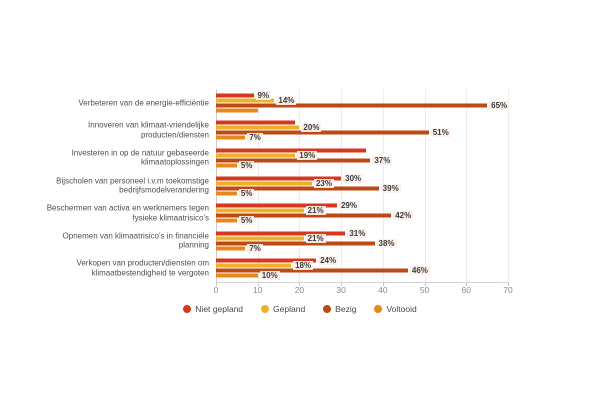 The width and height of the screenshot is (600, 400). What do you see at coordinates (363, 291) in the screenshot?
I see `x-axis: 0 10 20 30 40 50 60 70` at bounding box center [363, 291].